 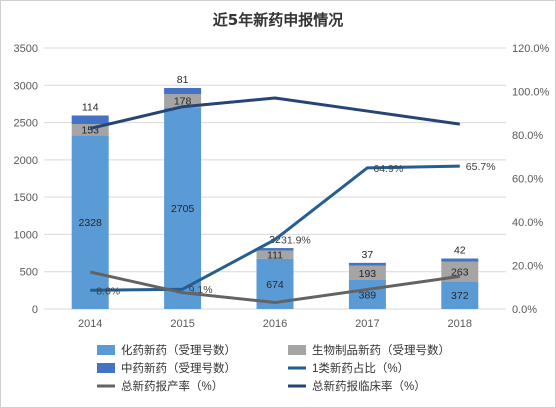 I want to click on left-tick-label: 2000, so click(x=26, y=161).